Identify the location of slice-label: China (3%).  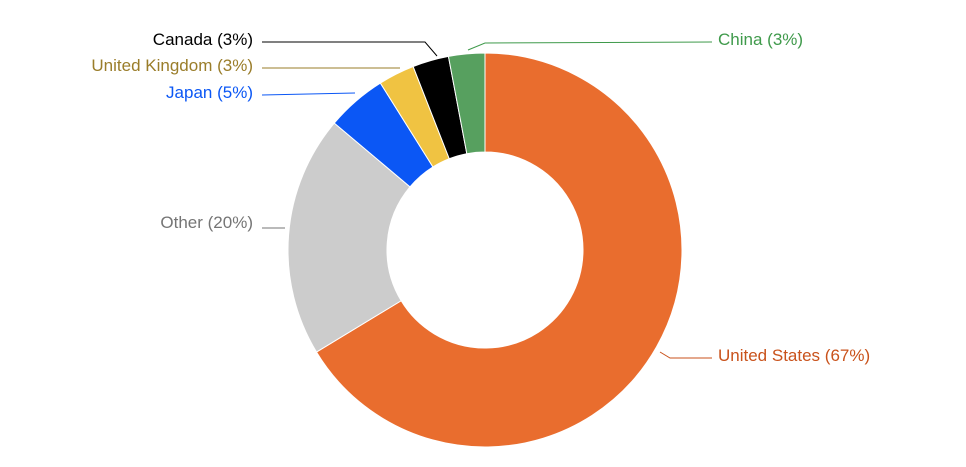
(760, 39).